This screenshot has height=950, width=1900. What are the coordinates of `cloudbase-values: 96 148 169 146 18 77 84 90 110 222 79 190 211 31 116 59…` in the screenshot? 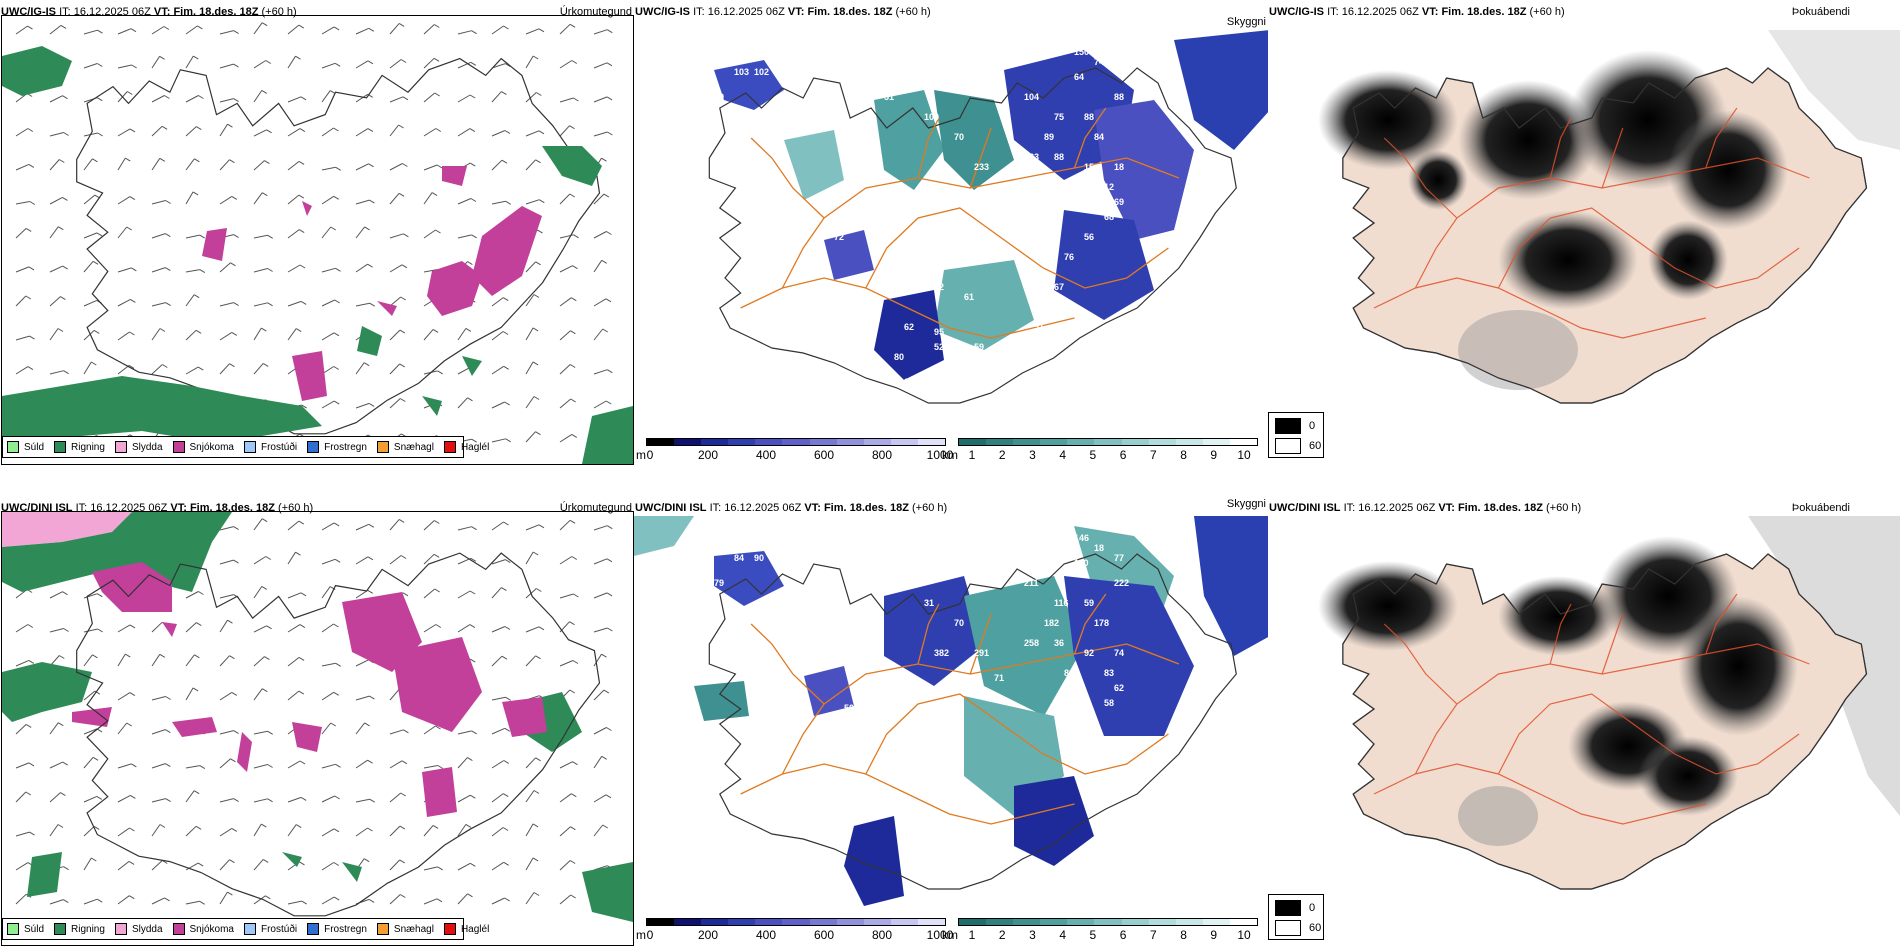 It's located at (931, 633).